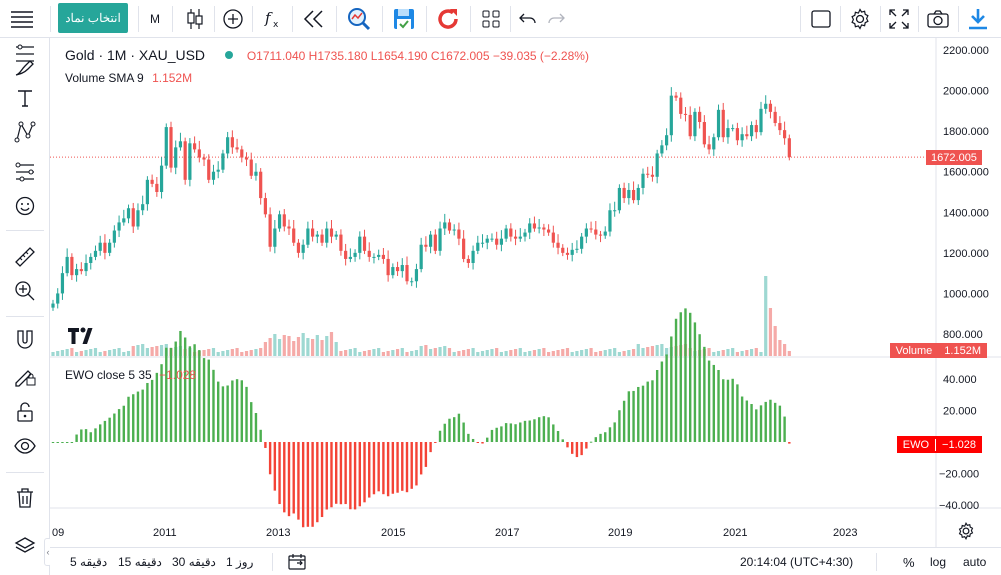 The height and width of the screenshot is (575, 1001). I want to click on log-toggle: log, so click(938, 562).